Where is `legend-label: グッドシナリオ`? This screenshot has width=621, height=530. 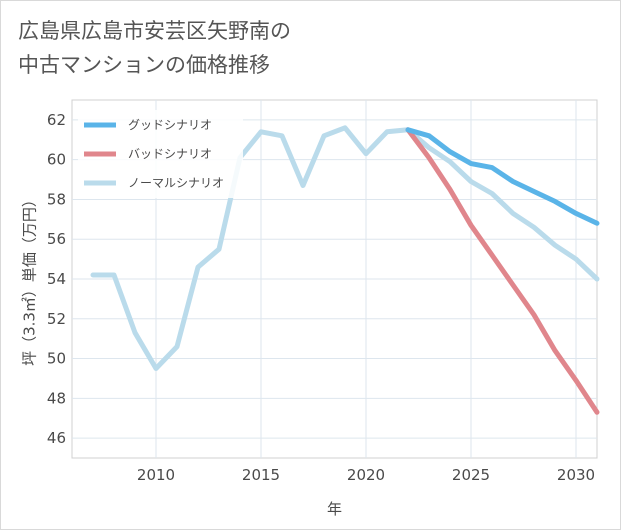 legend-label: グッドシナリオ is located at coordinates (170, 125).